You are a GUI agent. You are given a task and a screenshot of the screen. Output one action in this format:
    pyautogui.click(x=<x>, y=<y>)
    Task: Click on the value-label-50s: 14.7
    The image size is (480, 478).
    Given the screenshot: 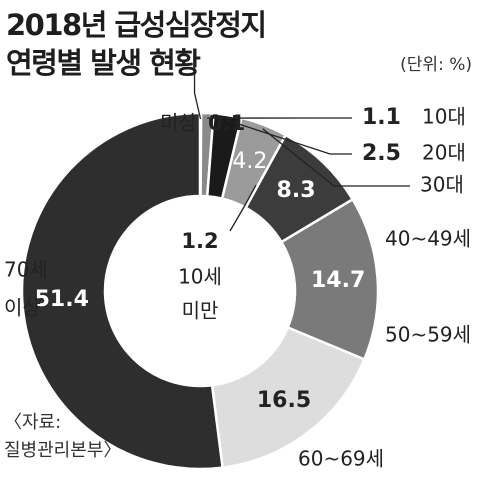 What is the action you would take?
    pyautogui.click(x=338, y=280)
    